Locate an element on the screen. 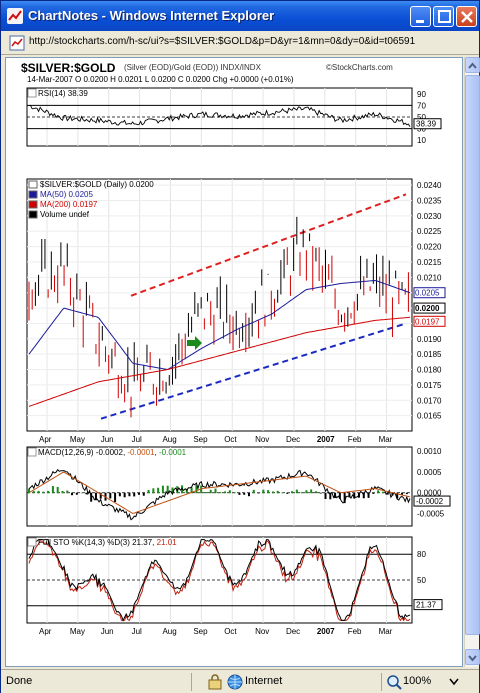 This screenshot has width=480, height=693. maximize-icon is located at coordinates (444, 16).